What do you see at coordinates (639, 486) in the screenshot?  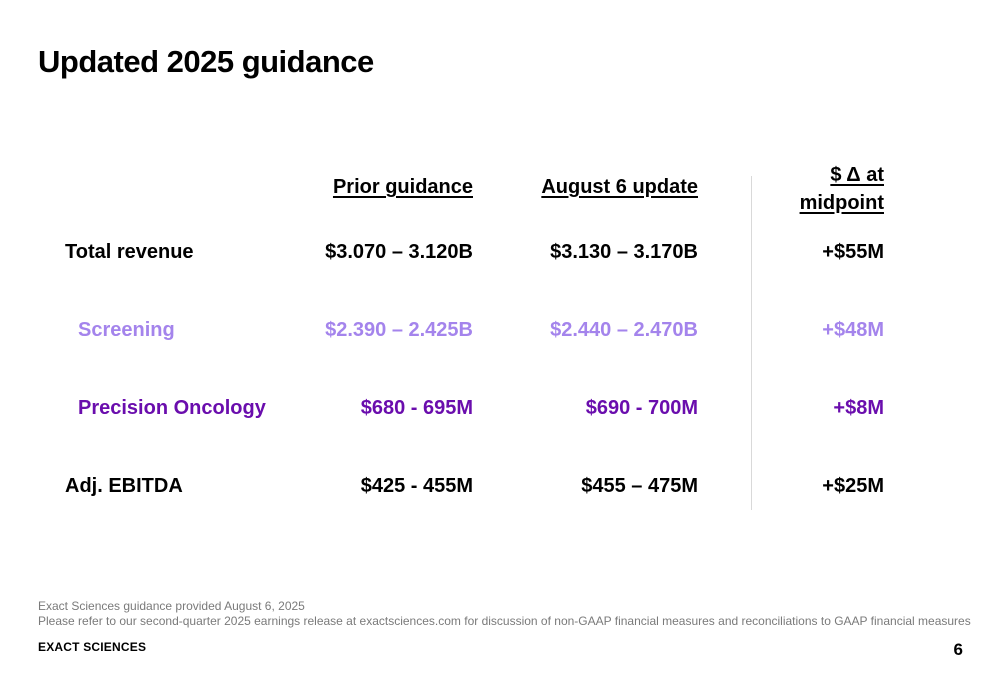 I see `update-value: $455 – 475M` at bounding box center [639, 486].